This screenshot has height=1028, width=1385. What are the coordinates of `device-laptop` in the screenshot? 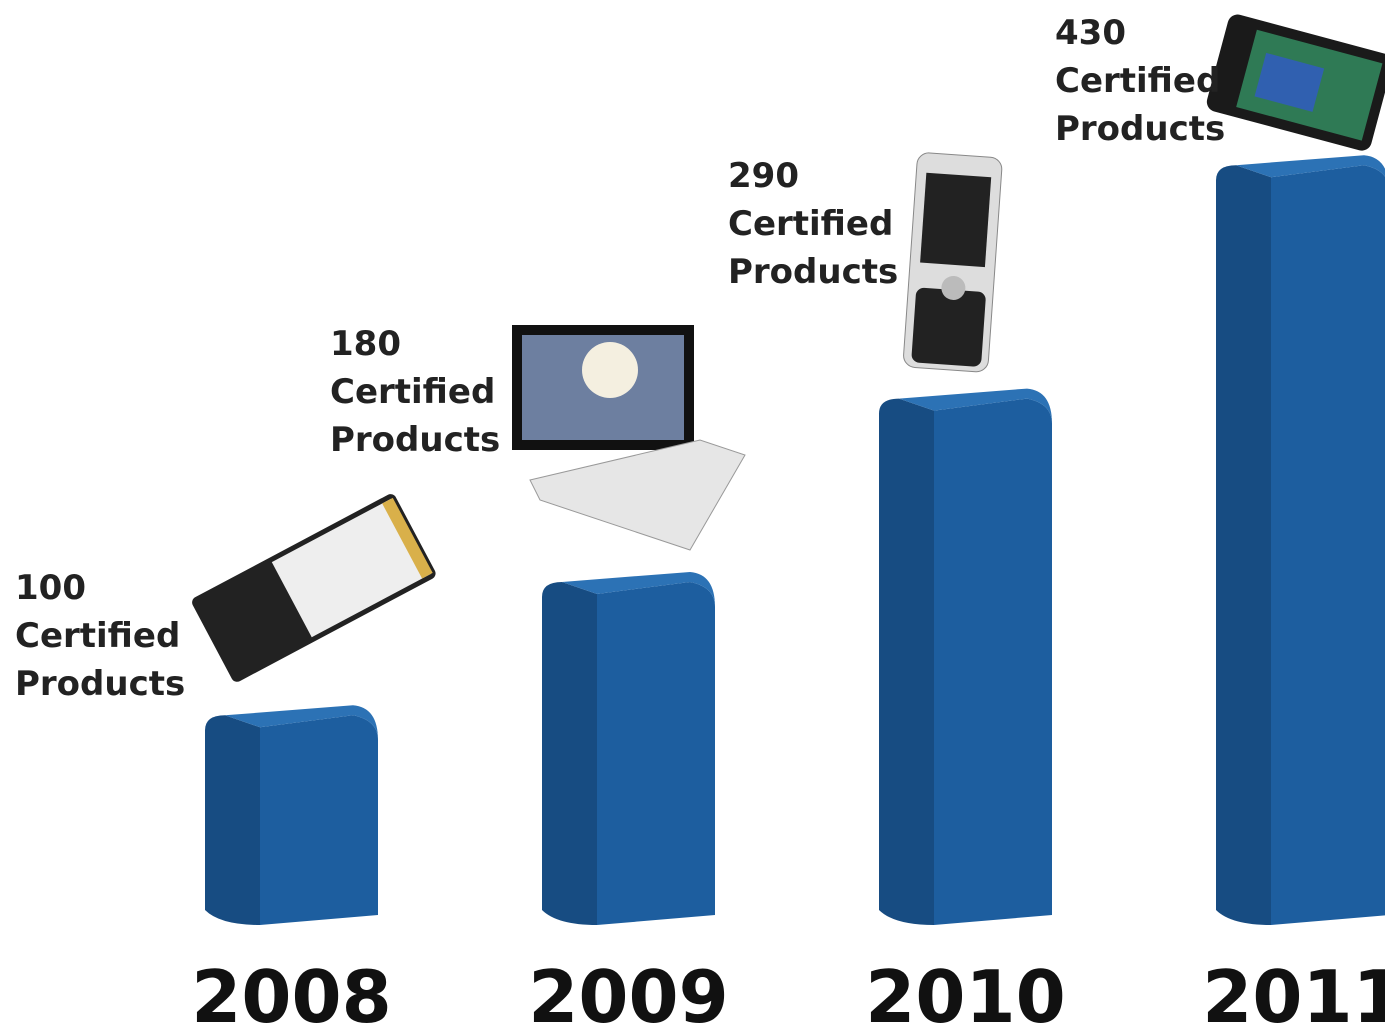 It's located at (629, 438).